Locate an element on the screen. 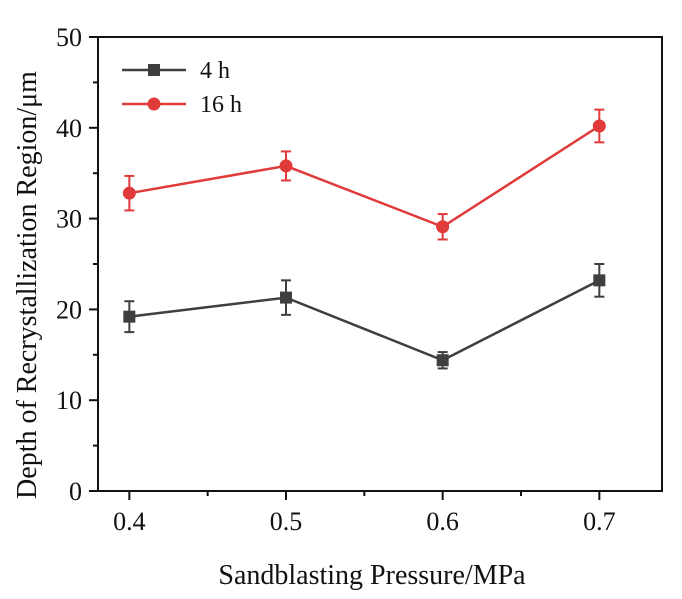  series-4h-line is located at coordinates (364, 320).